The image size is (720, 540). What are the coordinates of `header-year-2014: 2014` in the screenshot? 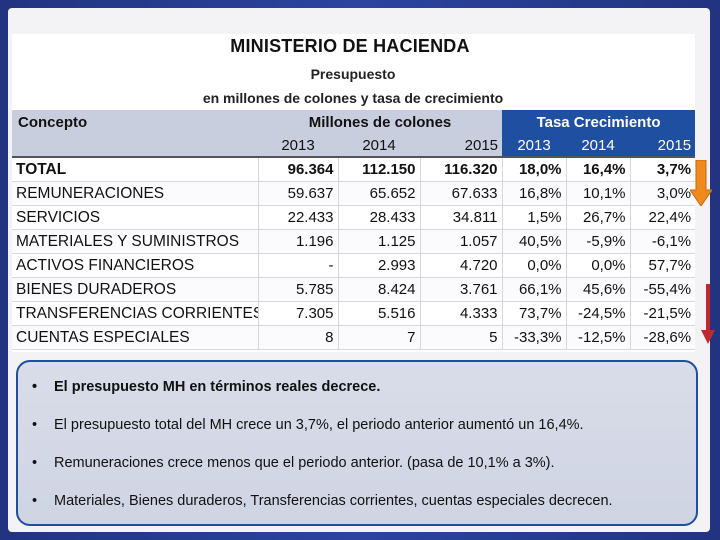 It's located at (379, 146).